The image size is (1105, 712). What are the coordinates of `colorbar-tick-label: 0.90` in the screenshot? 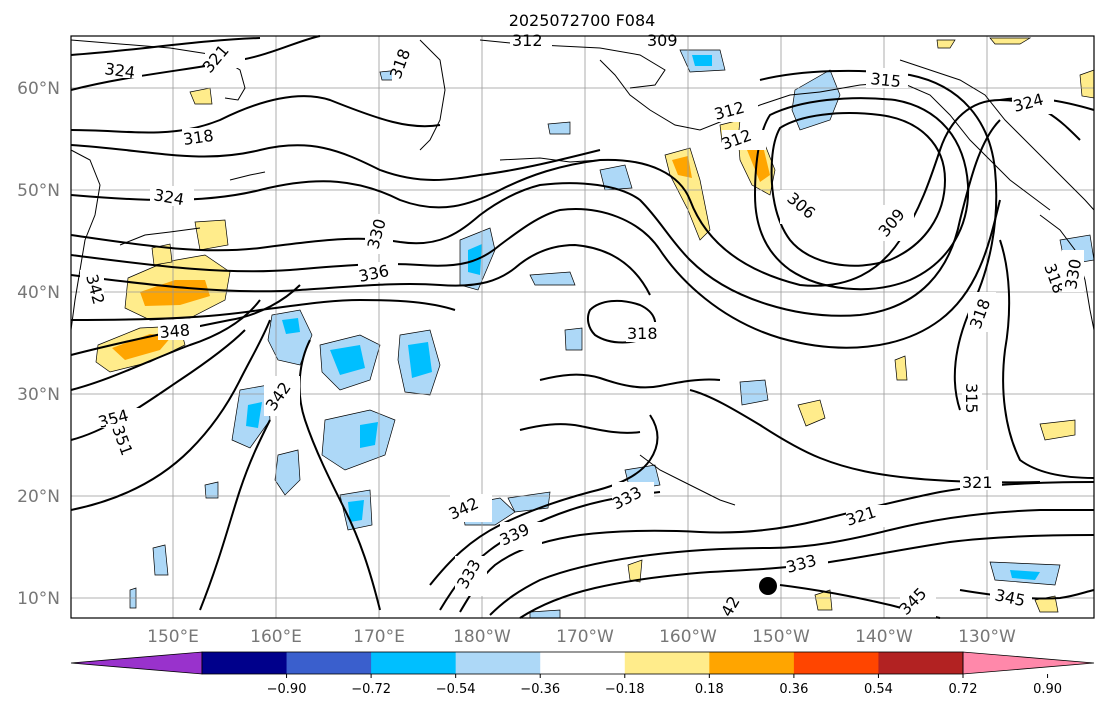 It's located at (1047, 689).